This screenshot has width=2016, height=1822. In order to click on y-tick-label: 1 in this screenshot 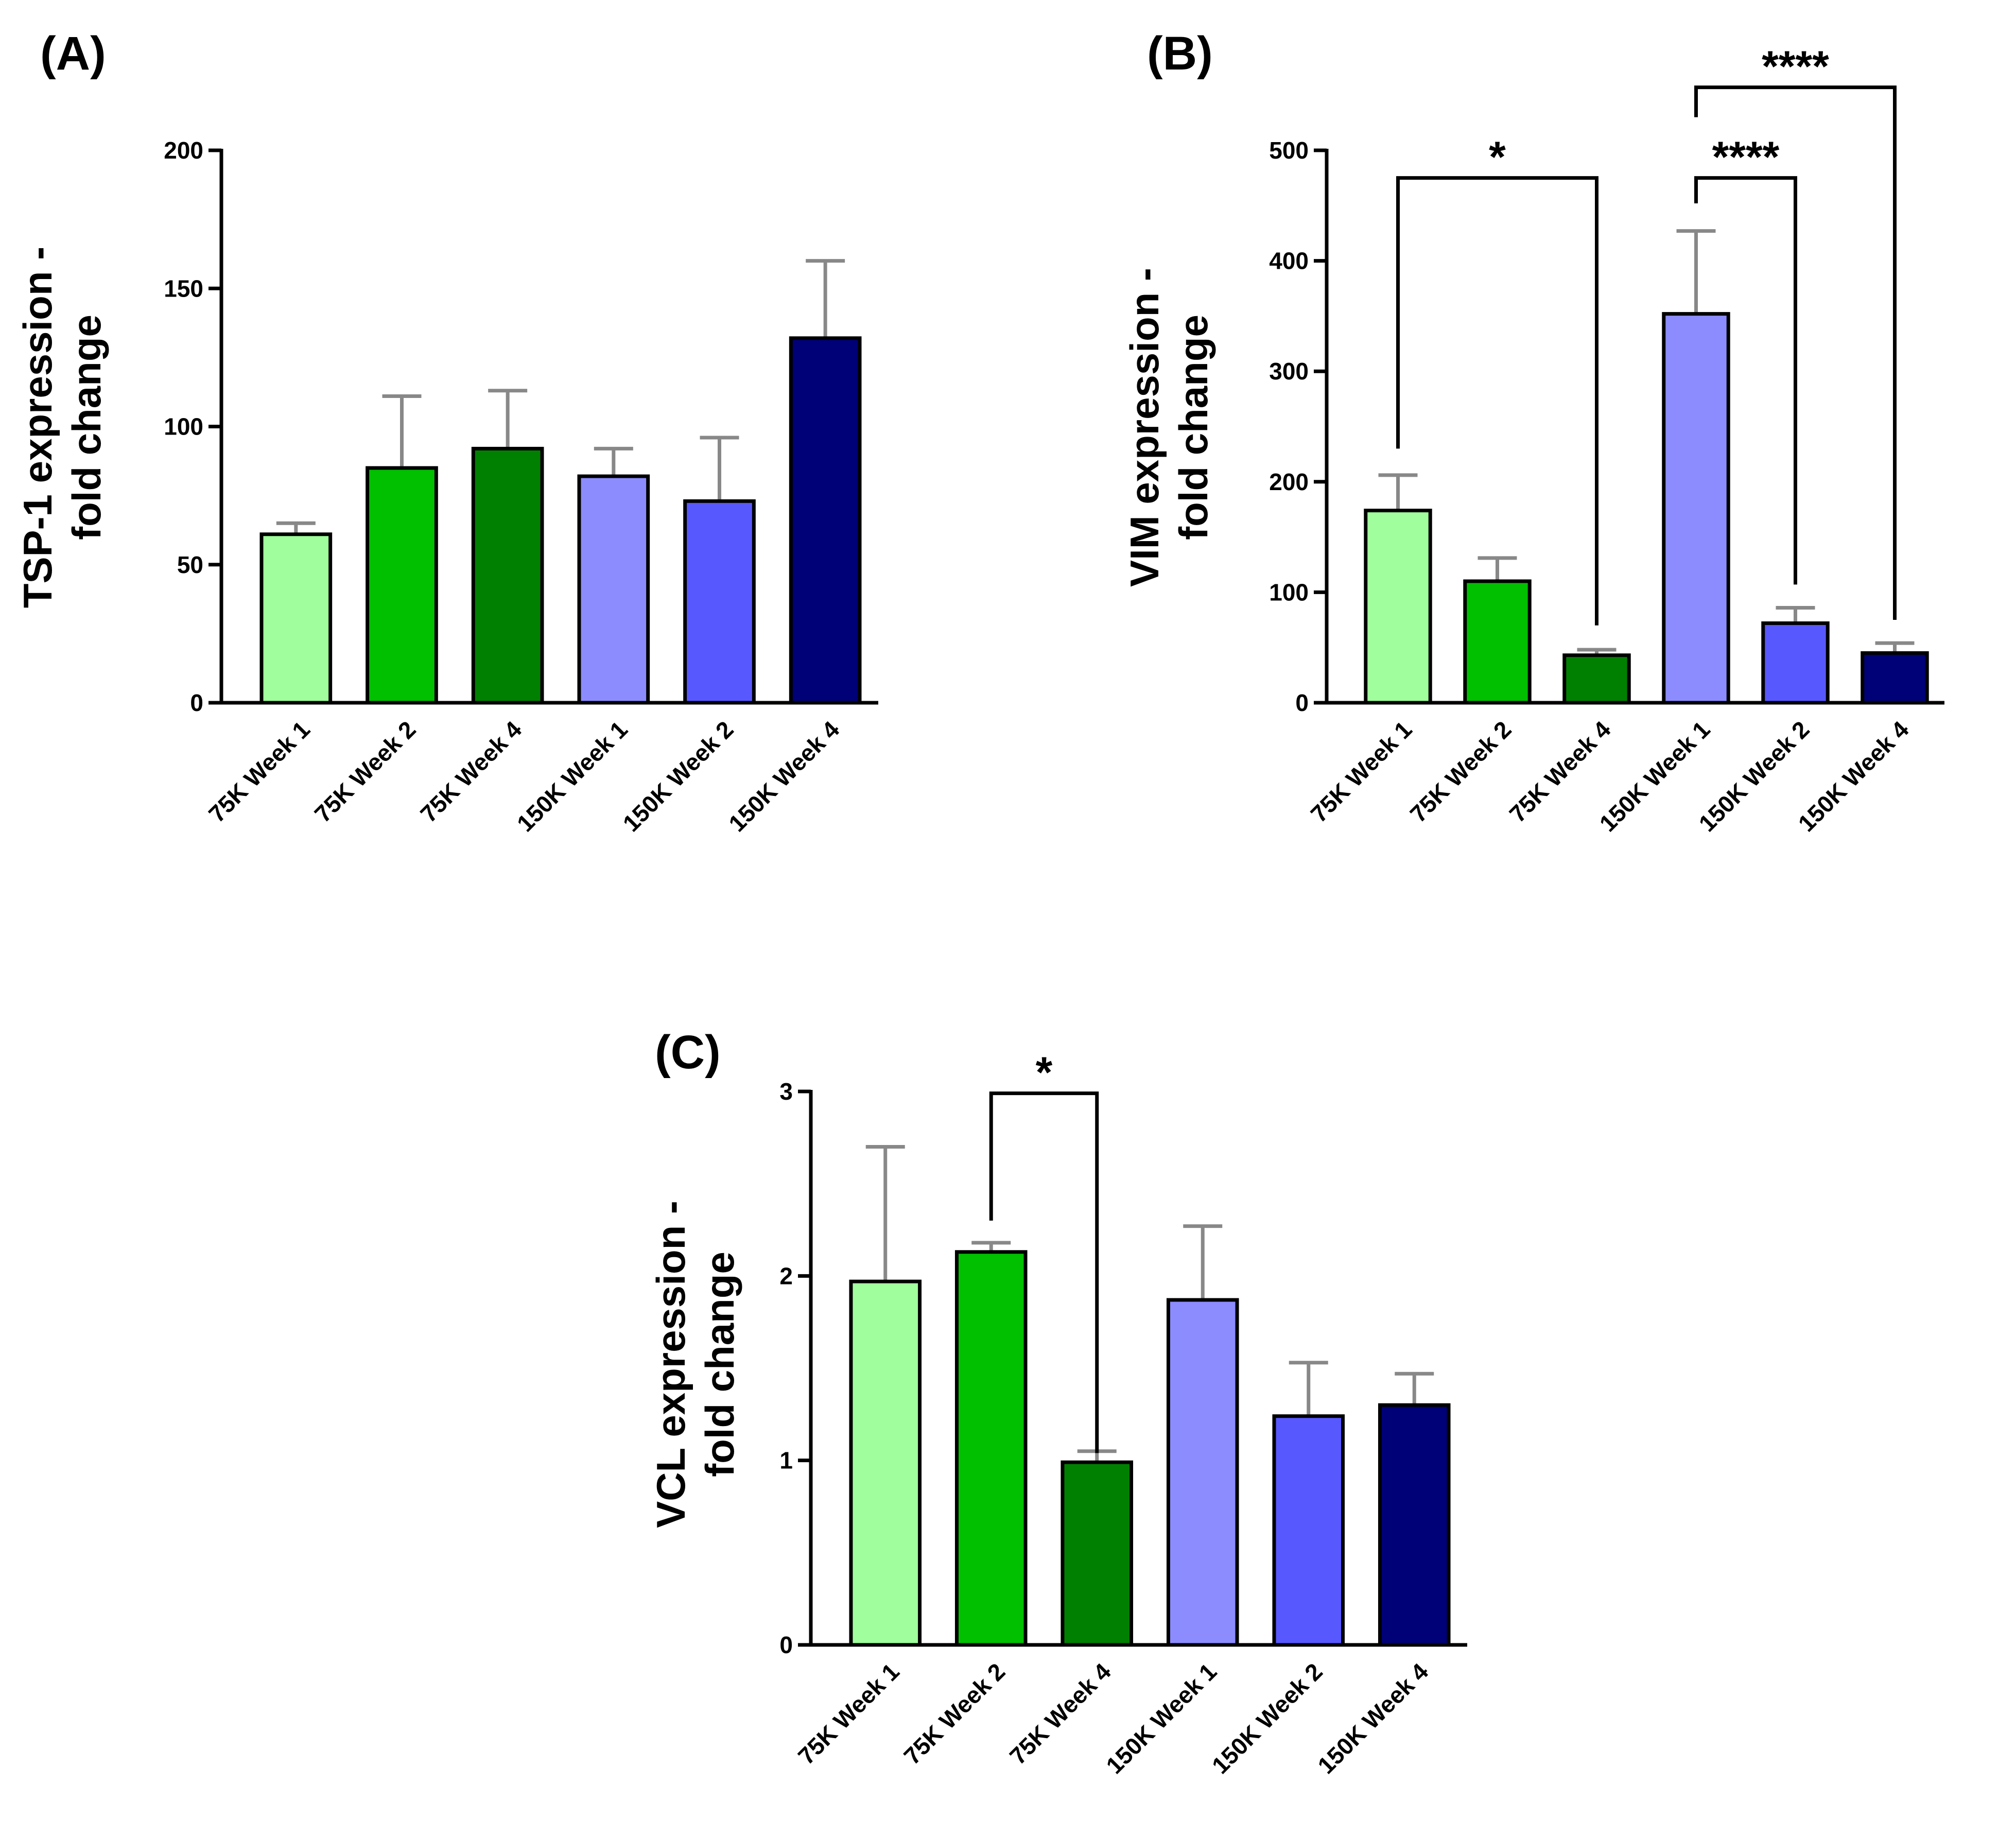, I will do `click(786, 1460)`.